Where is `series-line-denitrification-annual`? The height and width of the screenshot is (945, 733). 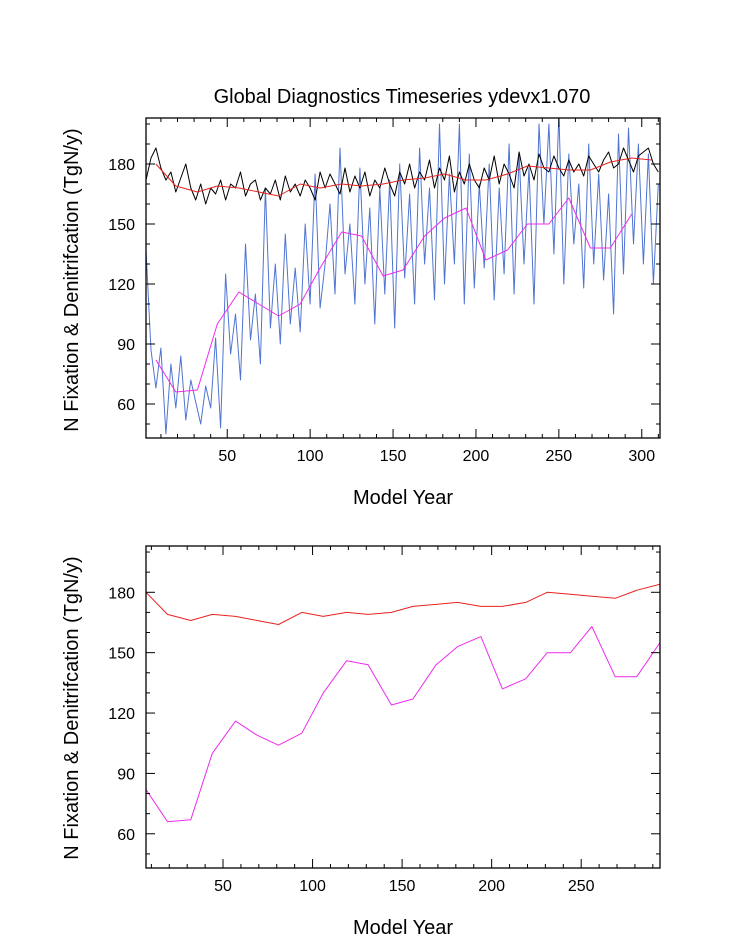 series-line-denitrification-annual is located at coordinates (402, 176).